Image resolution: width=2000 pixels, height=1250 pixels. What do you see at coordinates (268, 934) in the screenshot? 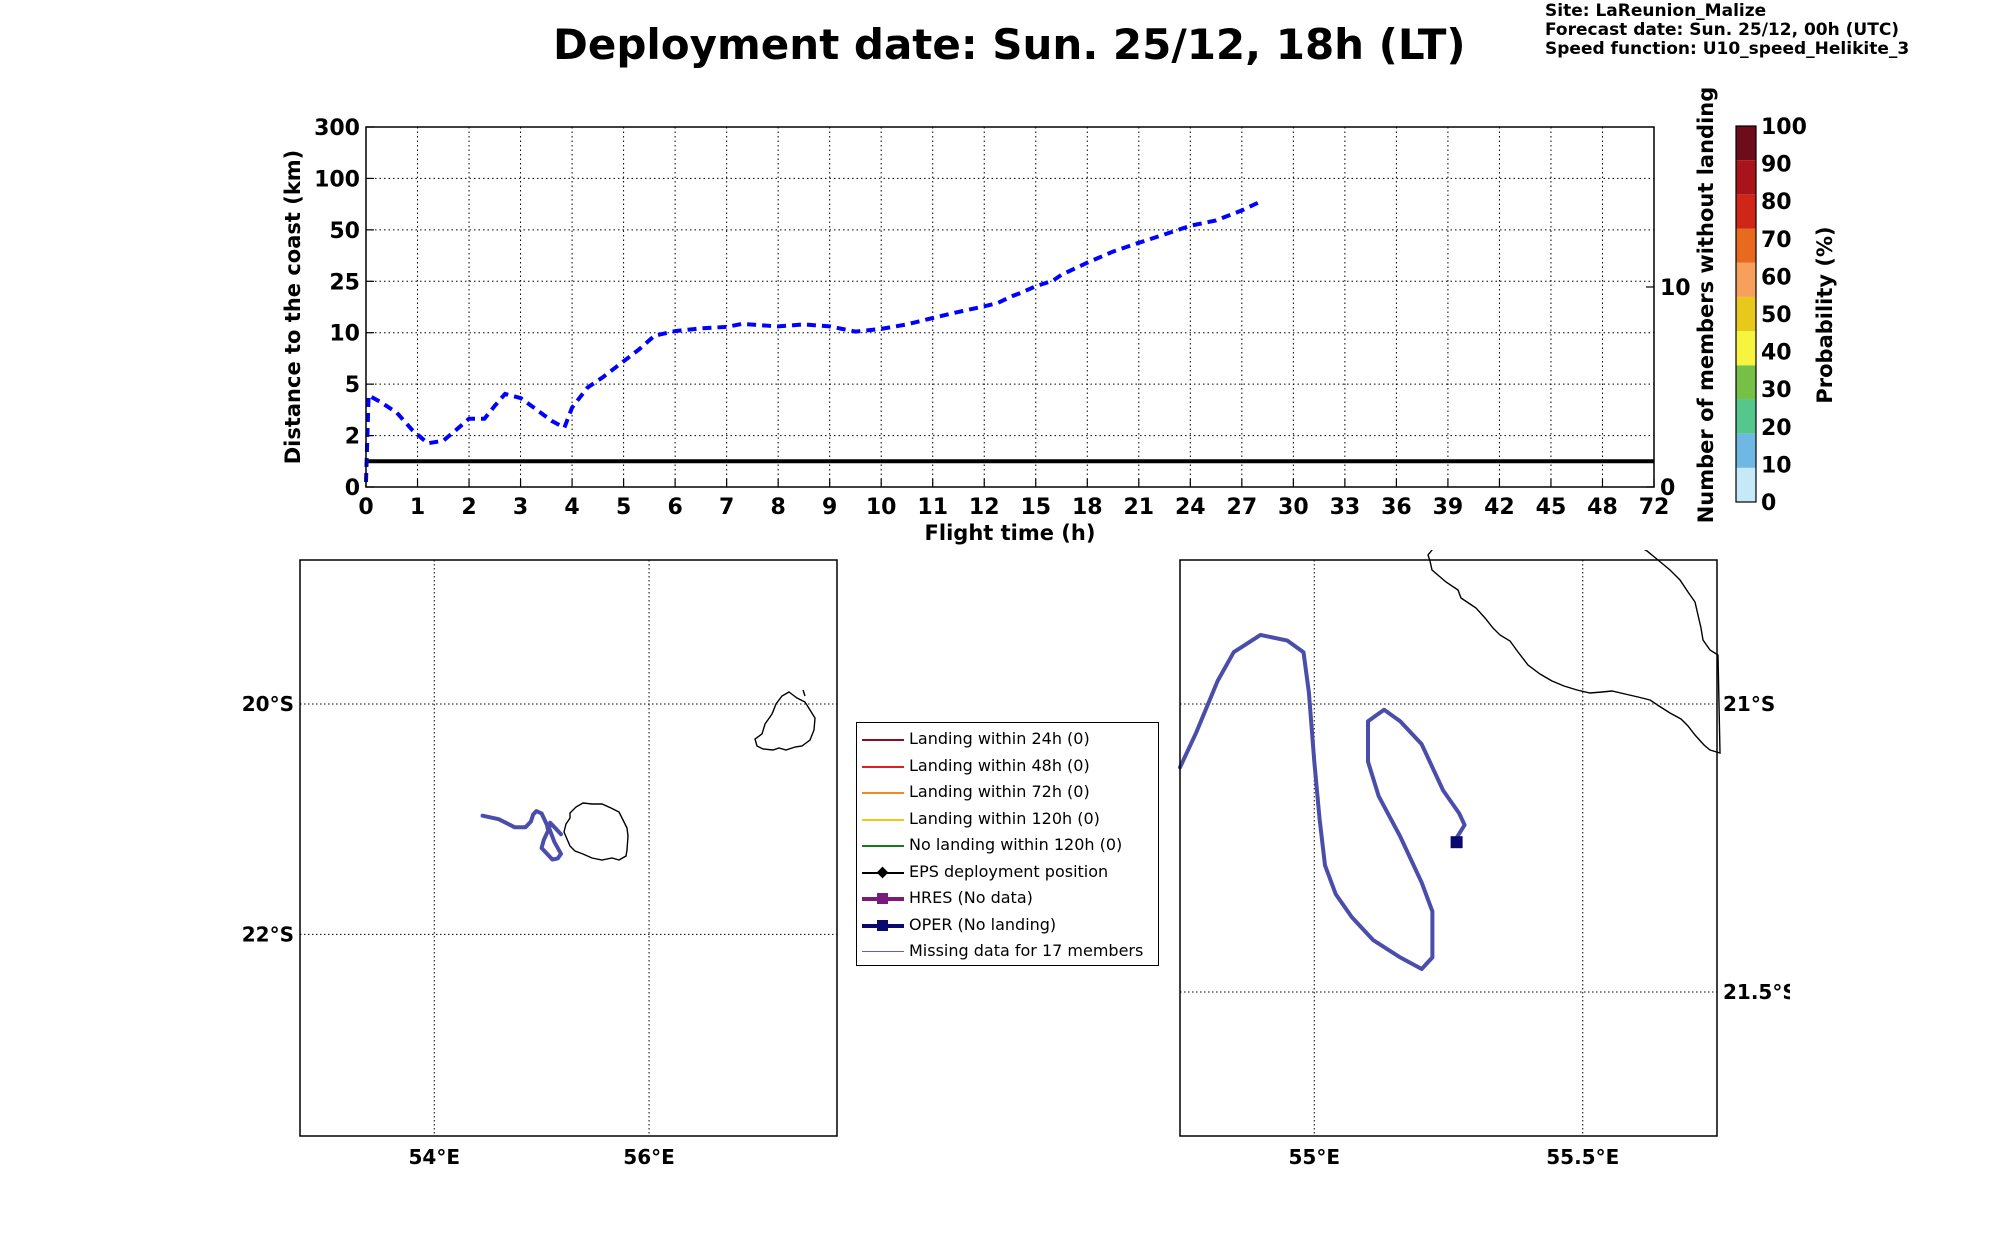
I see `map-latitude-label: 22°S` at bounding box center [268, 934].